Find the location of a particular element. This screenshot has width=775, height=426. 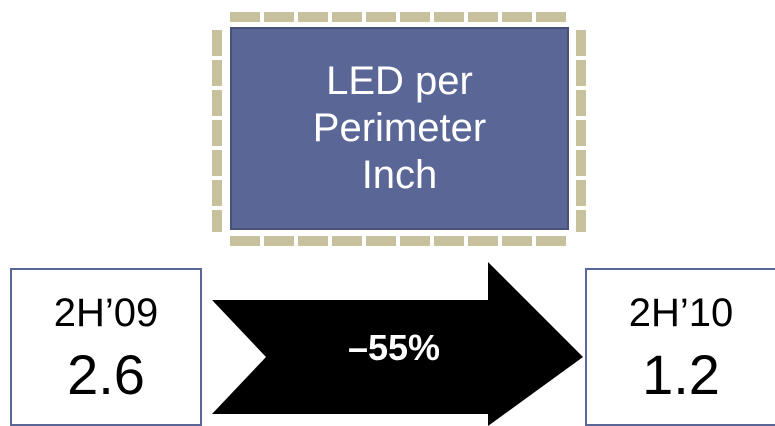

after-period: 2H’10 is located at coordinates (681, 313).